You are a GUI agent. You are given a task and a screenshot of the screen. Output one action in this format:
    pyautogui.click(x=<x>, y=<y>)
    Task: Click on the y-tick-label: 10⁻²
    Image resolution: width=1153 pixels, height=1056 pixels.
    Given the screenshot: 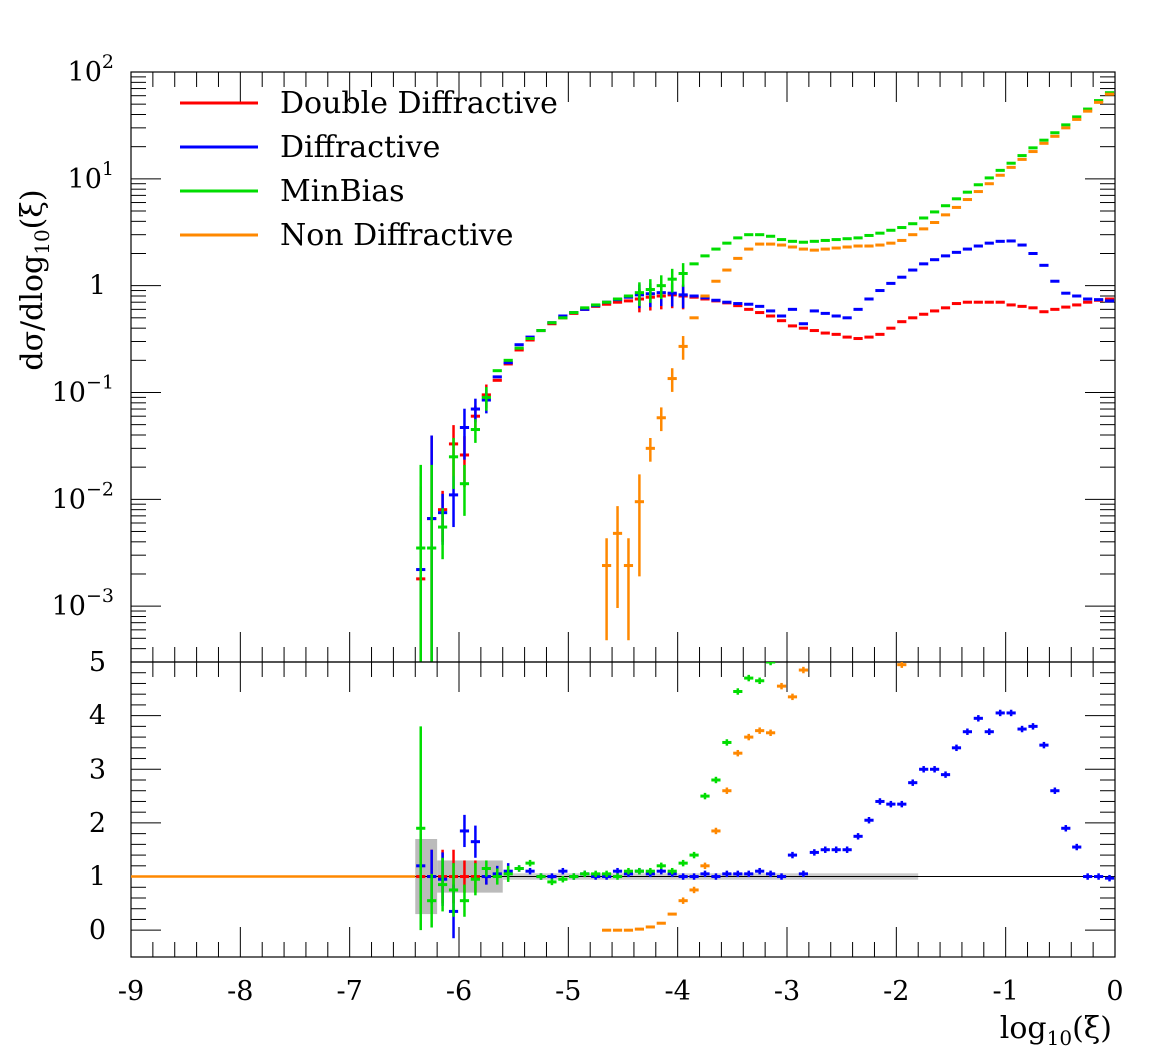 What is the action you would take?
    pyautogui.click(x=83, y=496)
    